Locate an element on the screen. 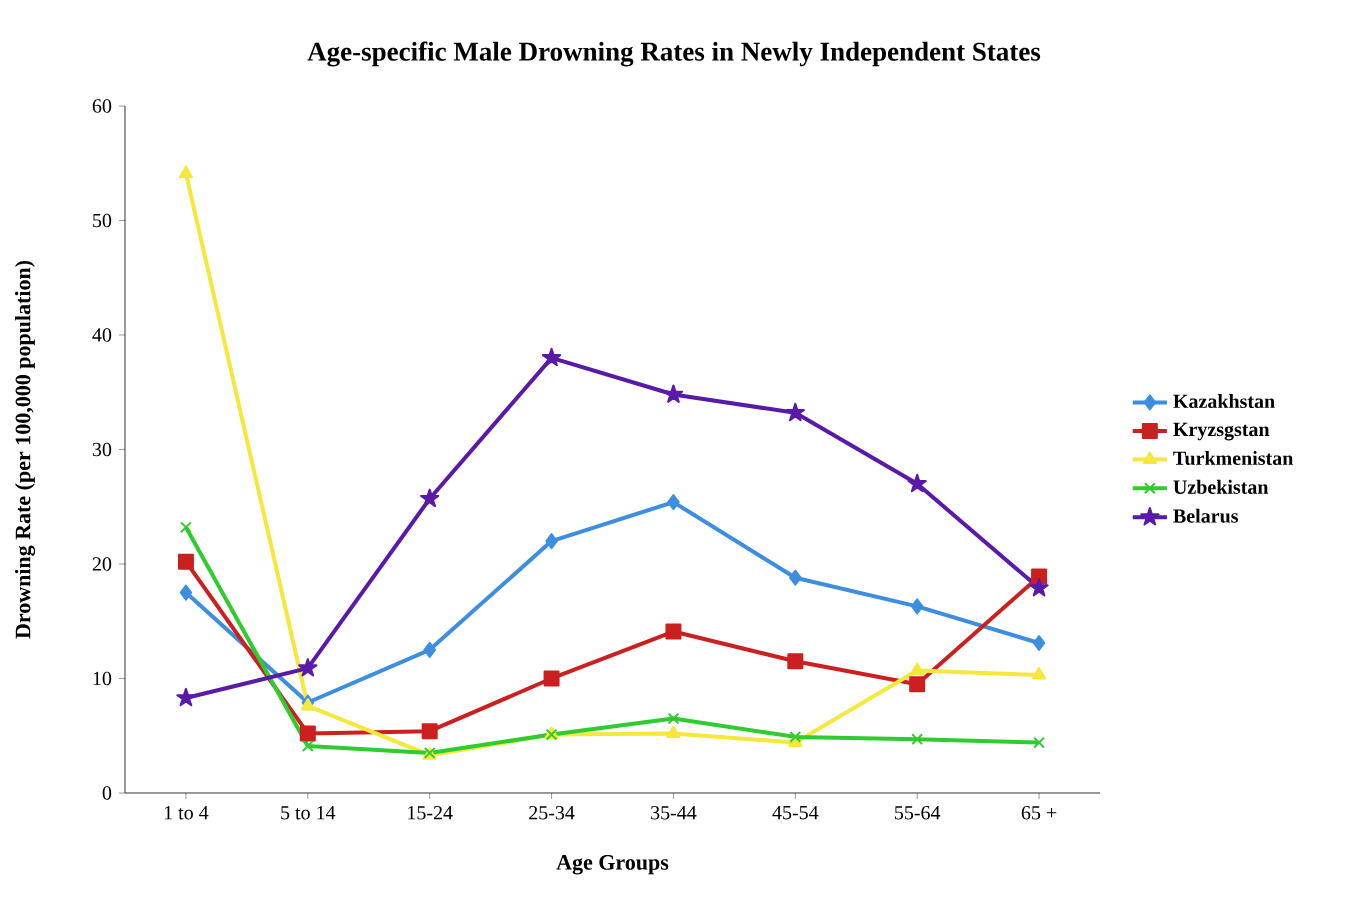 The width and height of the screenshot is (1351, 908). x-tick-label: 55-64 is located at coordinates (918, 813).